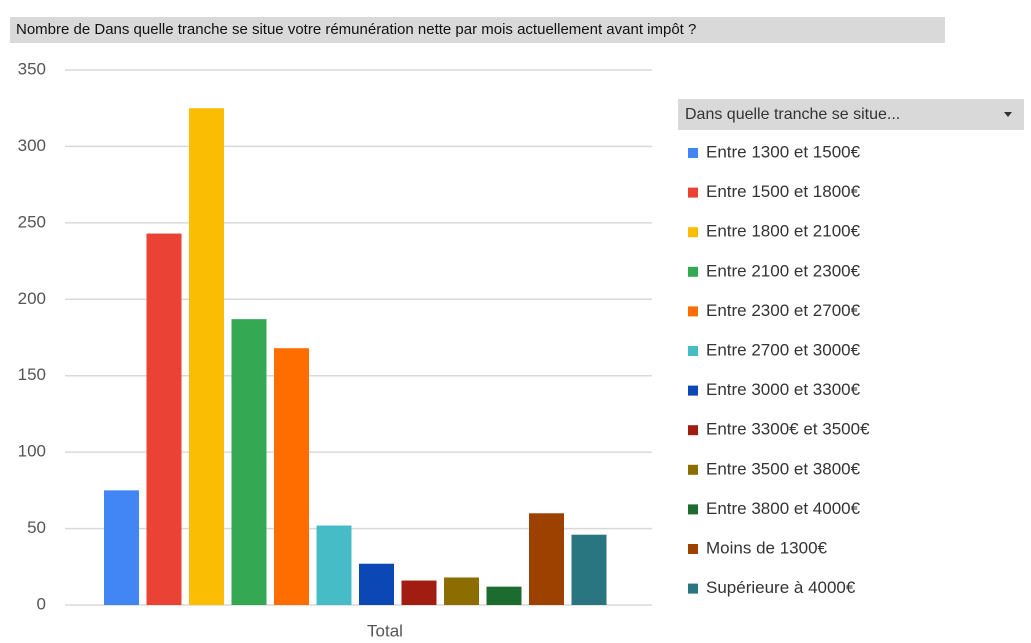 This screenshot has width=1031, height=643. What do you see at coordinates (1008, 114) in the screenshot?
I see `dropdown-arrow` at bounding box center [1008, 114].